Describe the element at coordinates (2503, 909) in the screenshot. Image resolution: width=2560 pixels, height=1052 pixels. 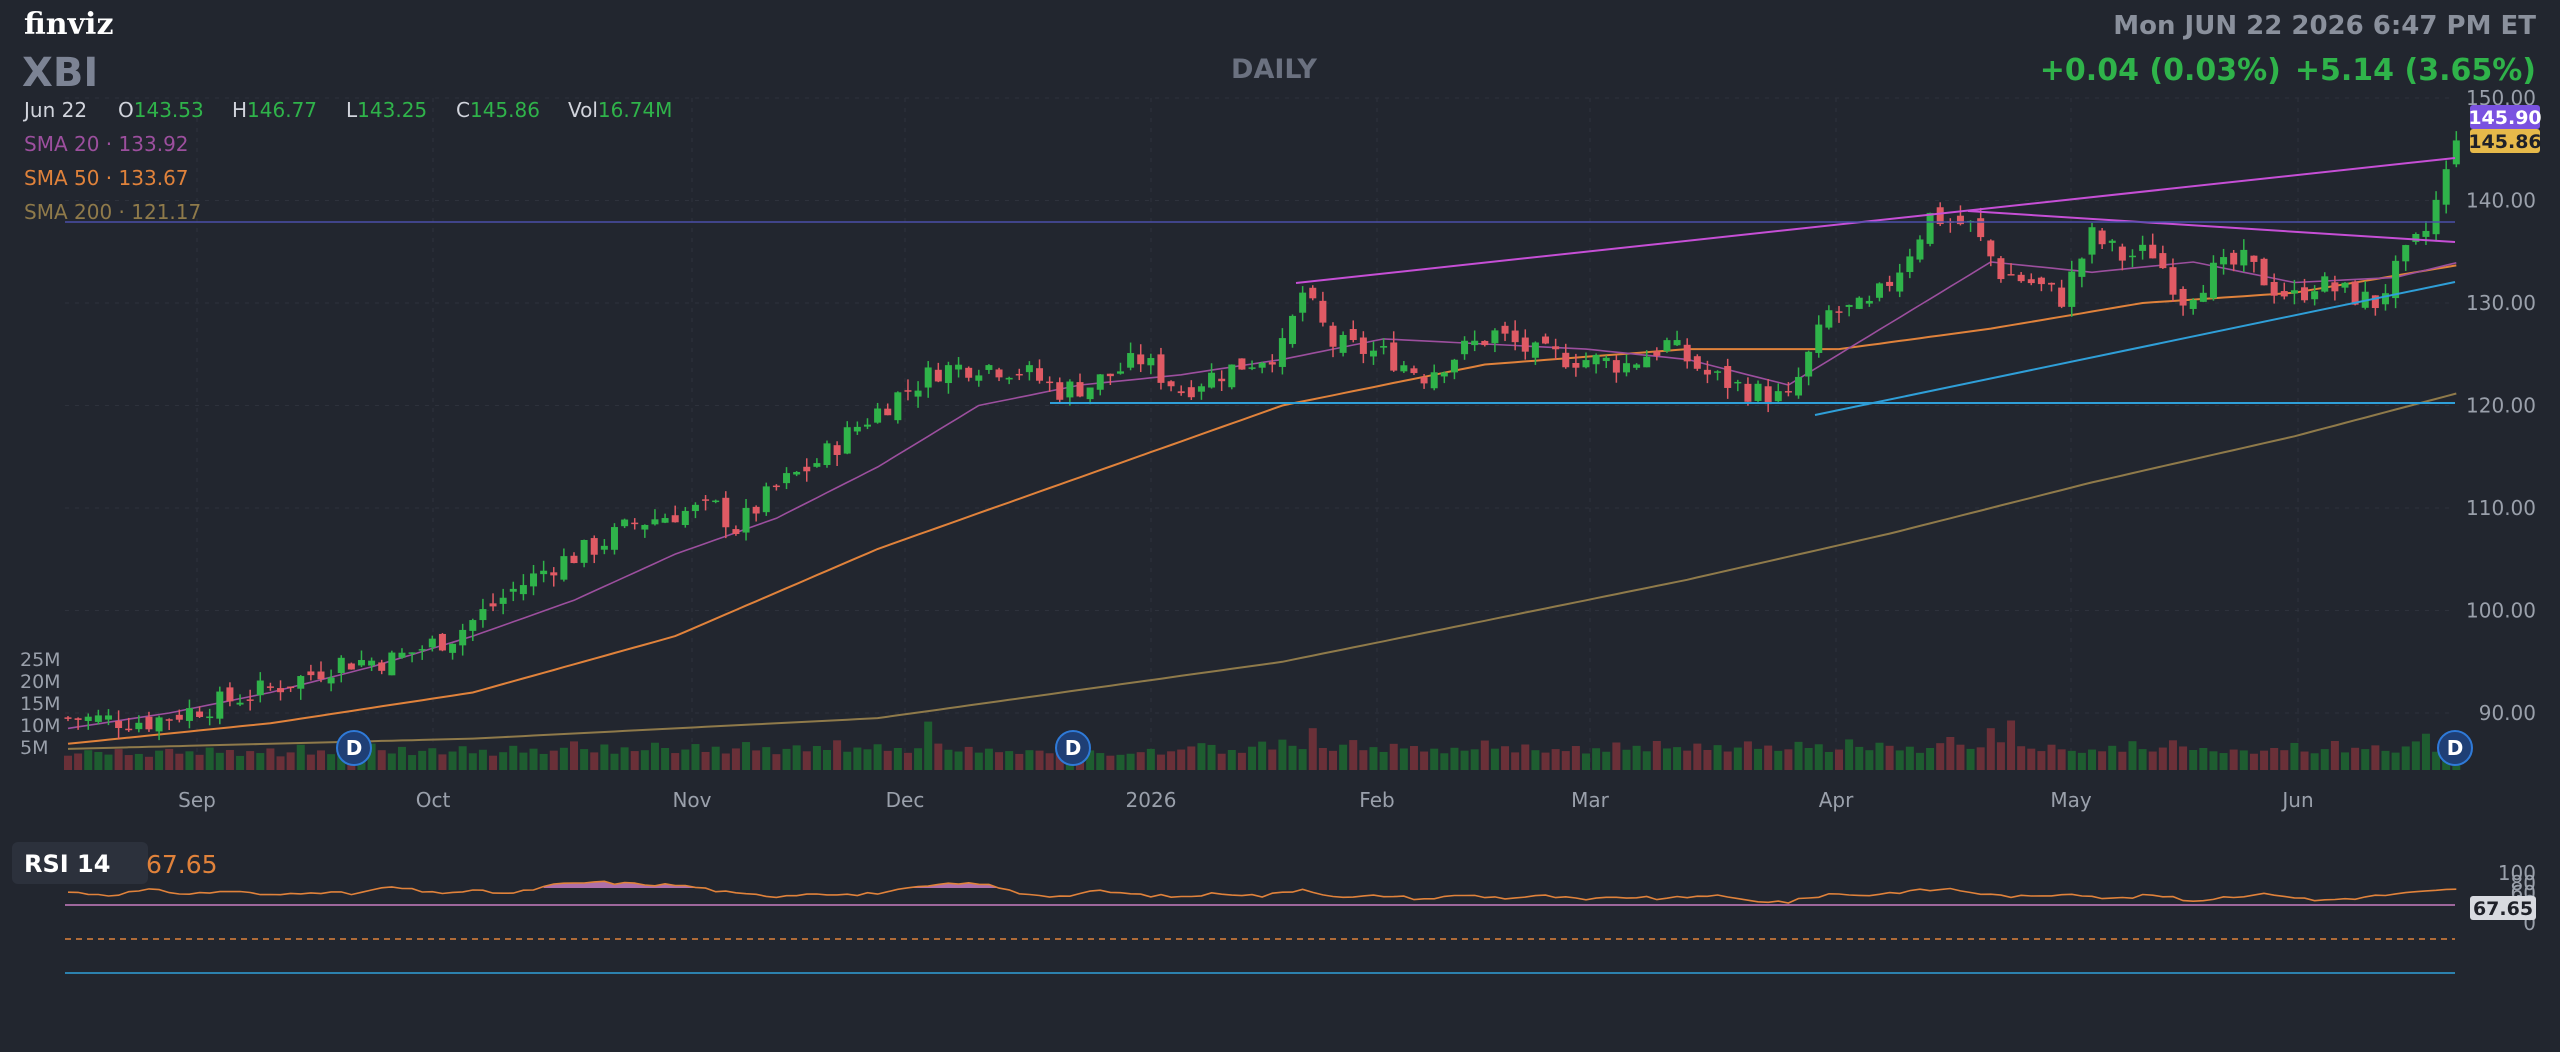
I see `svg-text: 67.65` at that location.